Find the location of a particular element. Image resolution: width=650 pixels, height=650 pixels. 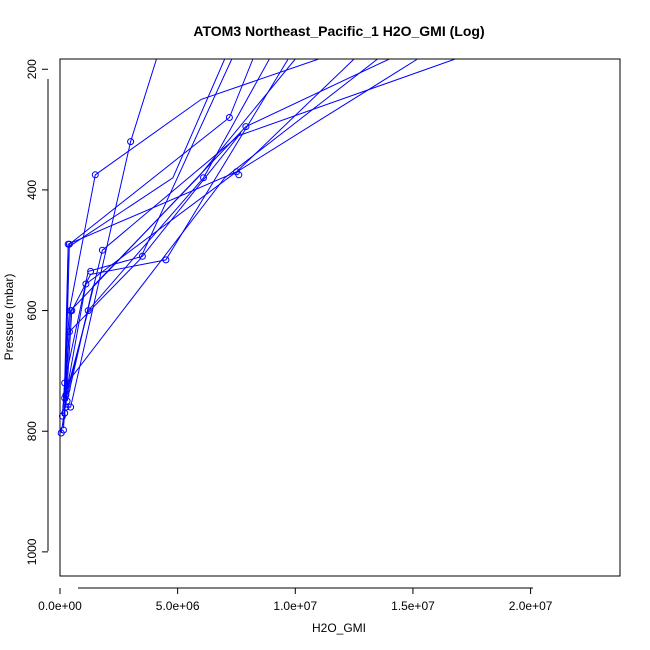

y-tick-label: 1000 is located at coordinates (32, 551).